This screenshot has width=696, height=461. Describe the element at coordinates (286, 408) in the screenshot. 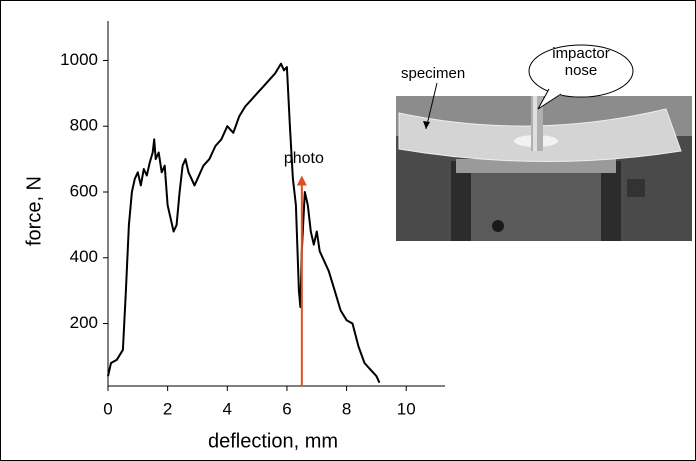

I see `x-tick-label: 6` at that location.